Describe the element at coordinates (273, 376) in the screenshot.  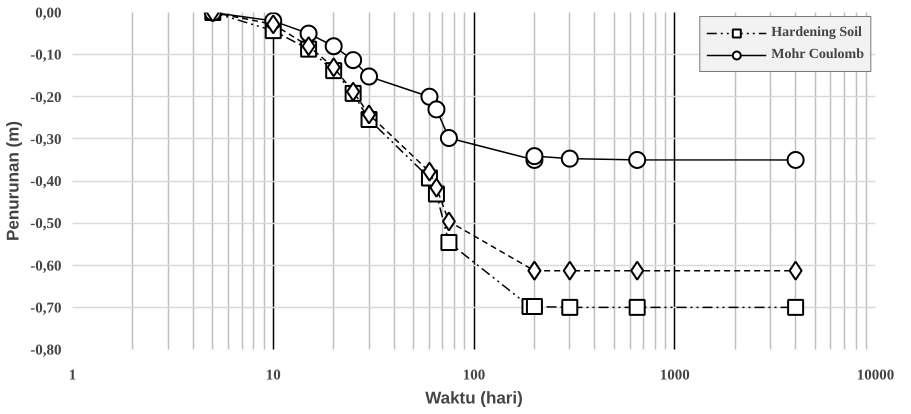
I see `x-tick-label: 10` at that location.